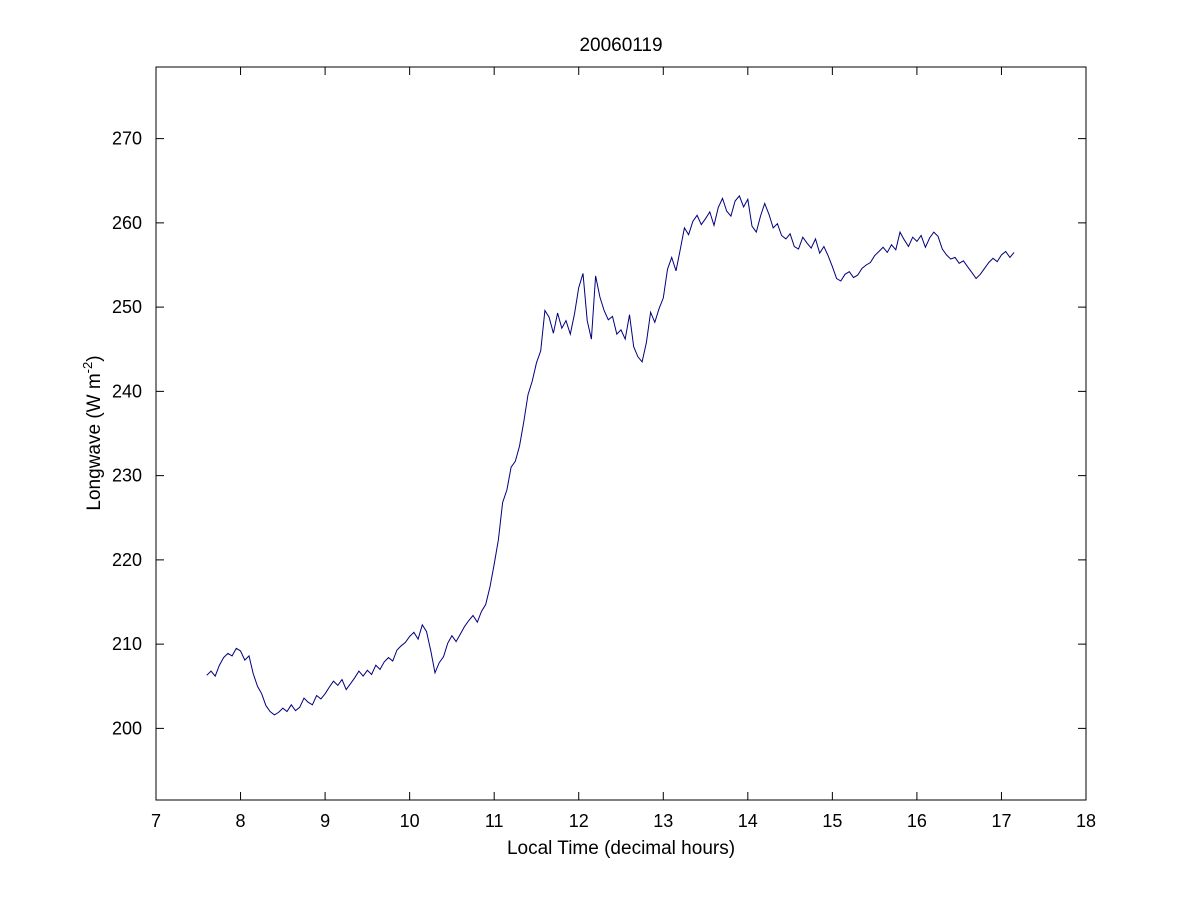  What do you see at coordinates (494, 821) in the screenshot?
I see `x-tick-label-4: 11` at bounding box center [494, 821].